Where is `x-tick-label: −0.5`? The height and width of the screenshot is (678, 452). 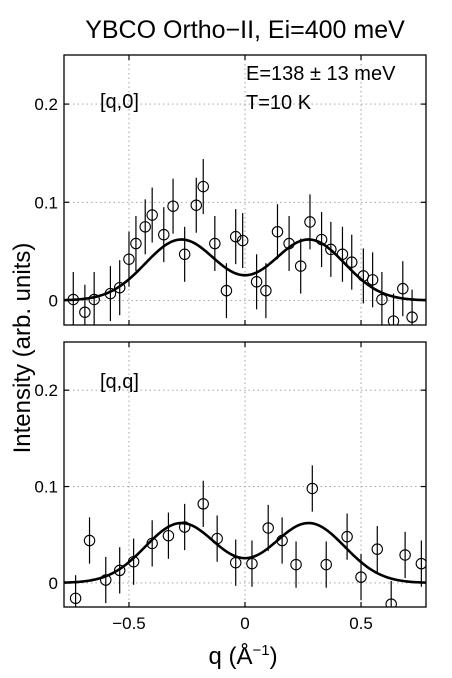
x-tick-label: −0.5 is located at coordinates (129, 623).